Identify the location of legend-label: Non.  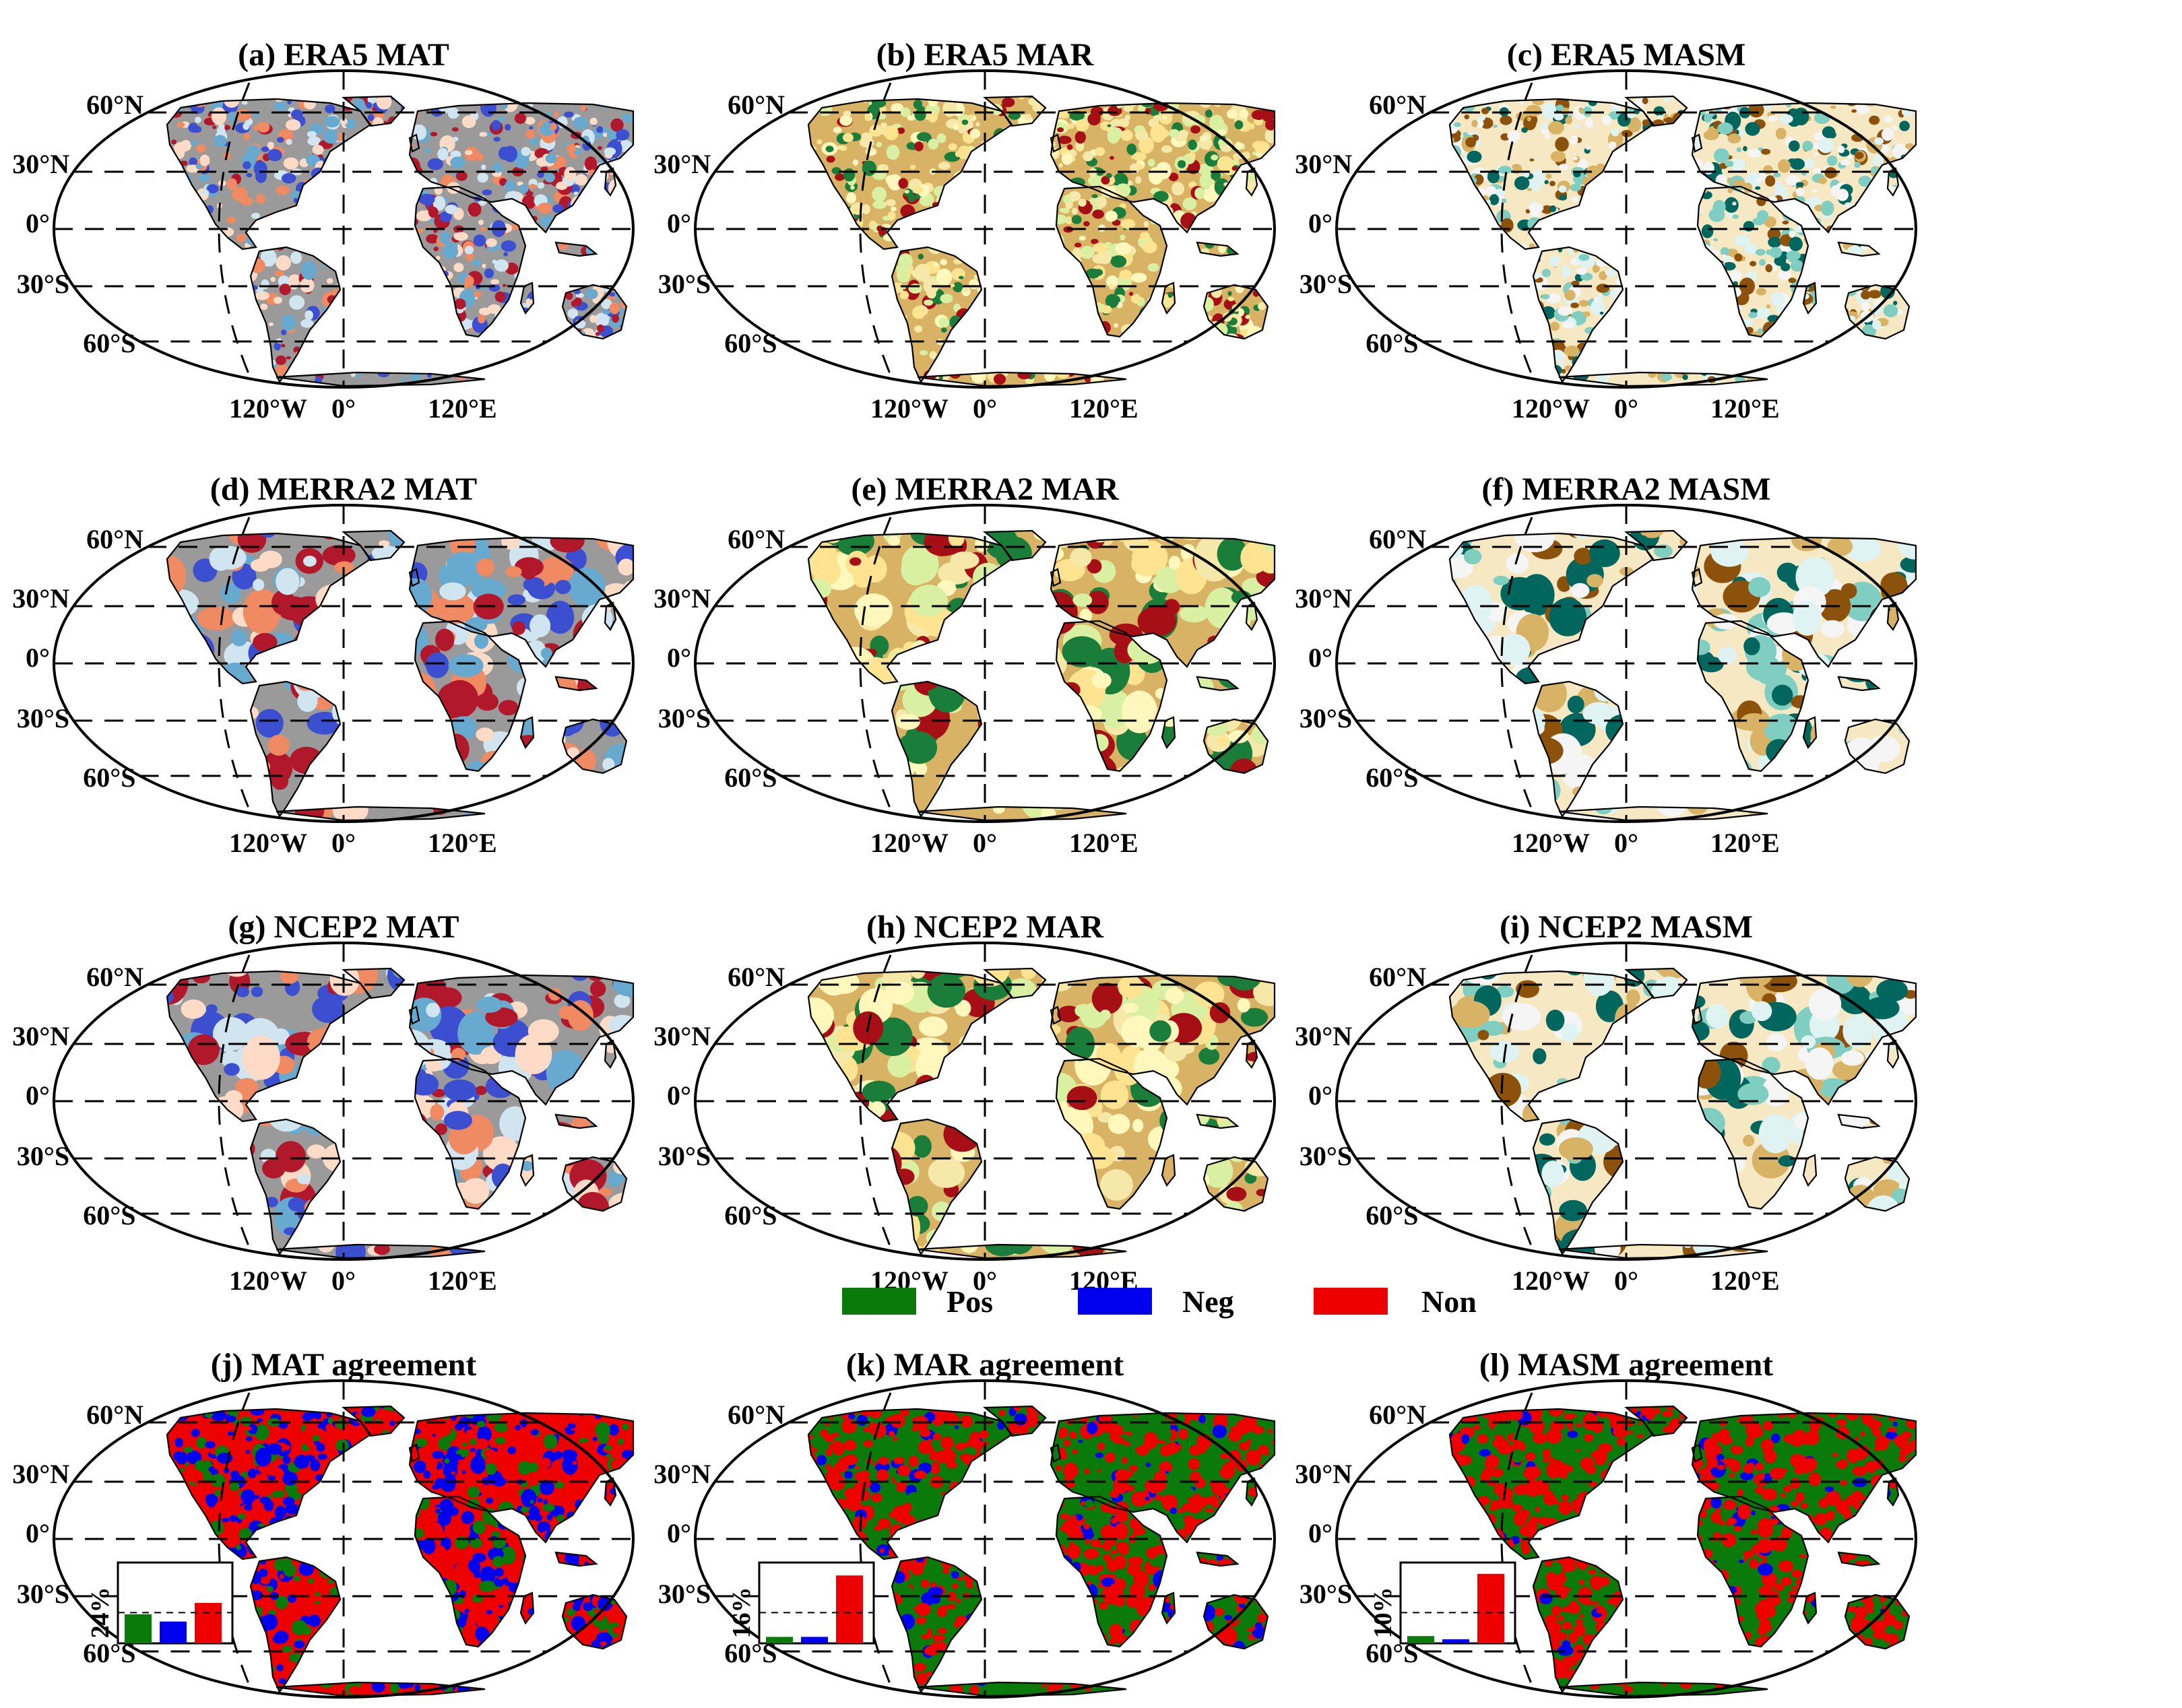
(1449, 1302).